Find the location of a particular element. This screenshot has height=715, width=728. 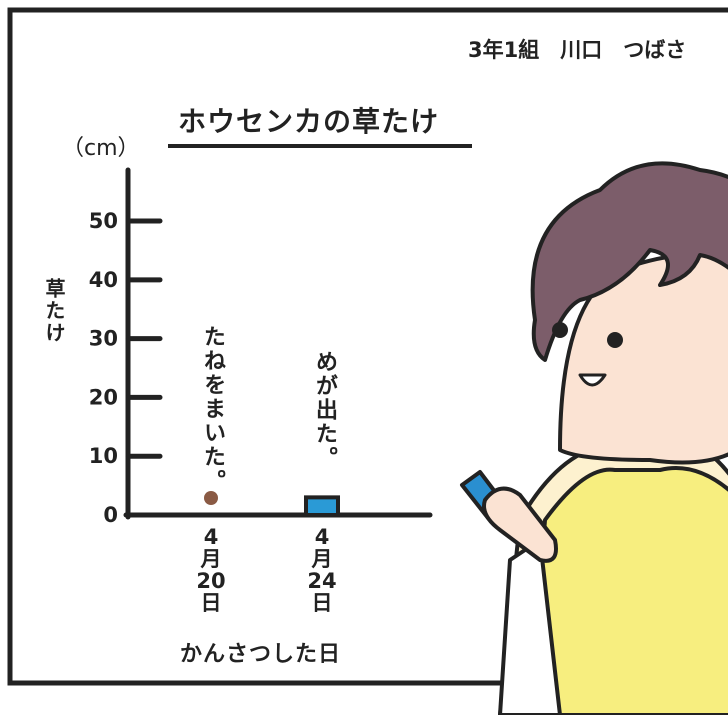

bar is located at coordinates (322, 506).